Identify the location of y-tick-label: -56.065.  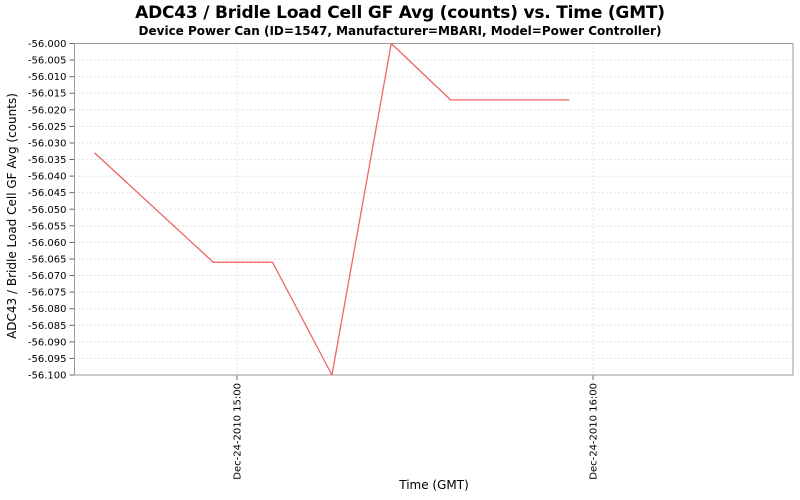
(47, 259).